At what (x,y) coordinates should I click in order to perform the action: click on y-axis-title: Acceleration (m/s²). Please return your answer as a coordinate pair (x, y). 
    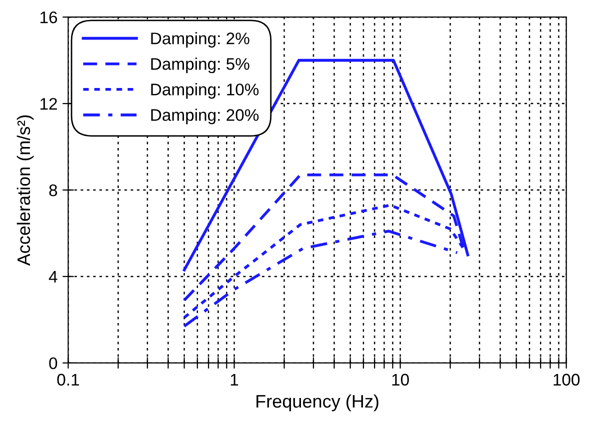
    Looking at the image, I should click on (25, 190).